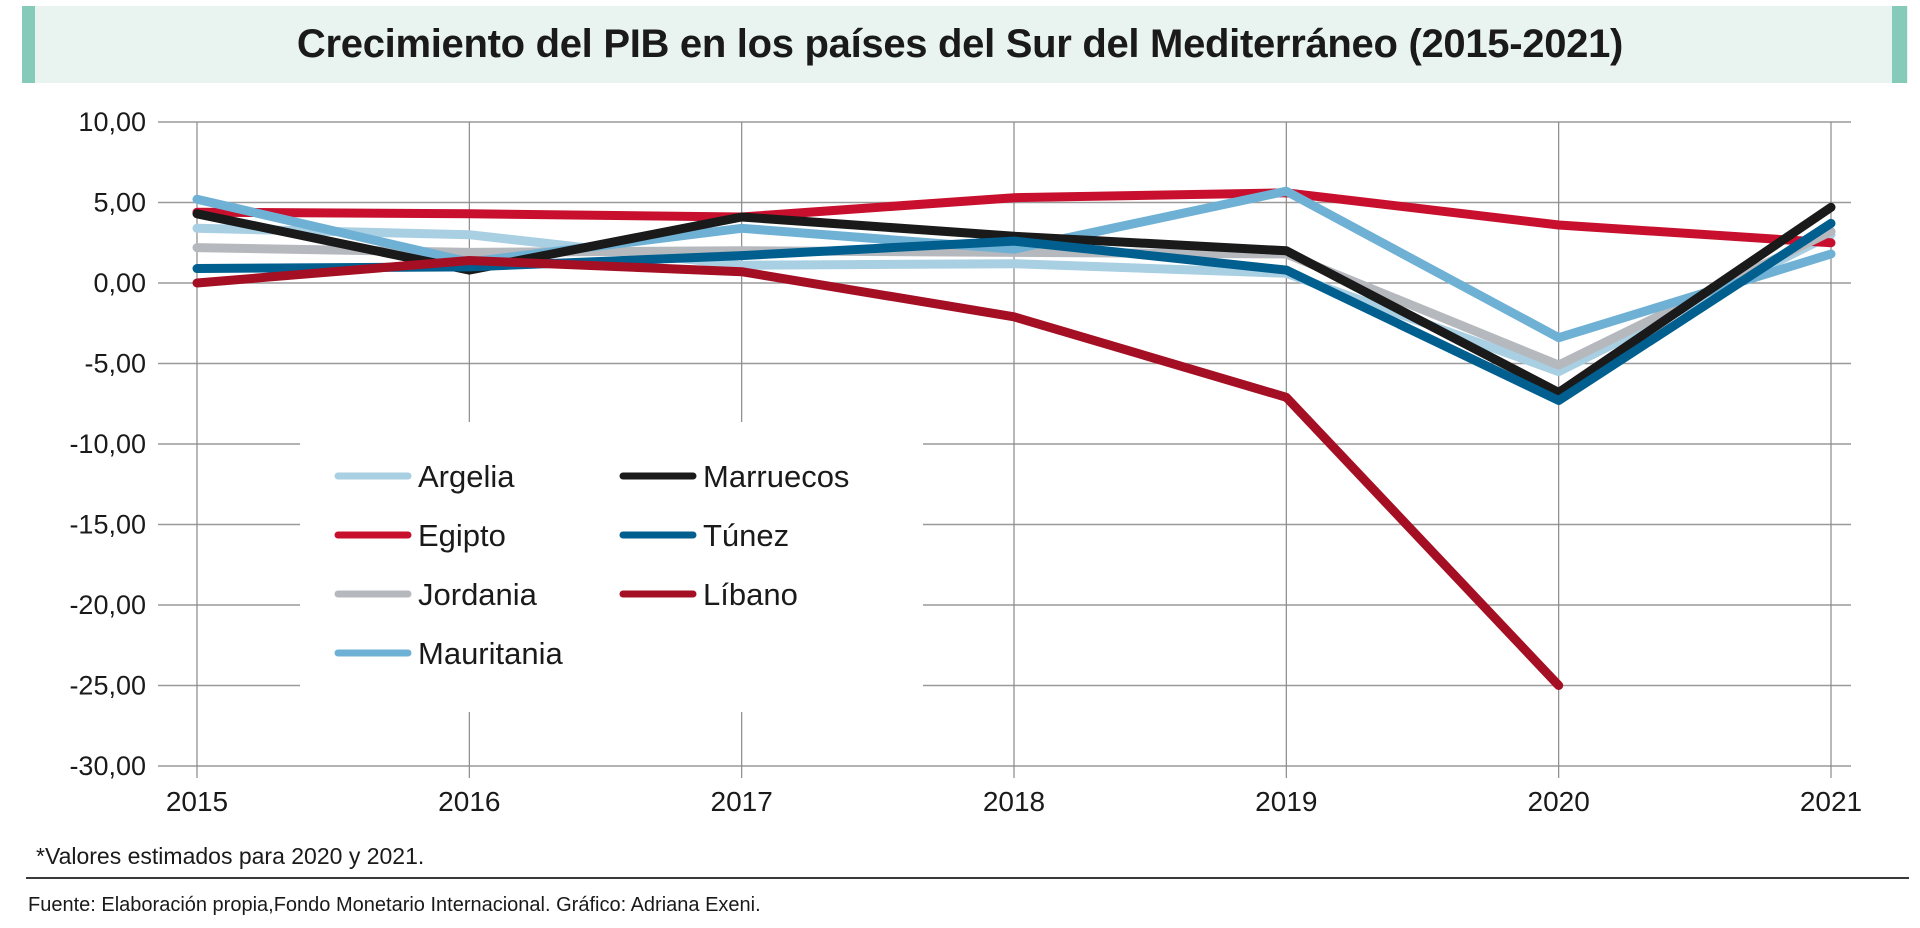 The image size is (1920, 928). What do you see at coordinates (742, 801) in the screenshot?
I see `x-tick-label: 2017` at bounding box center [742, 801].